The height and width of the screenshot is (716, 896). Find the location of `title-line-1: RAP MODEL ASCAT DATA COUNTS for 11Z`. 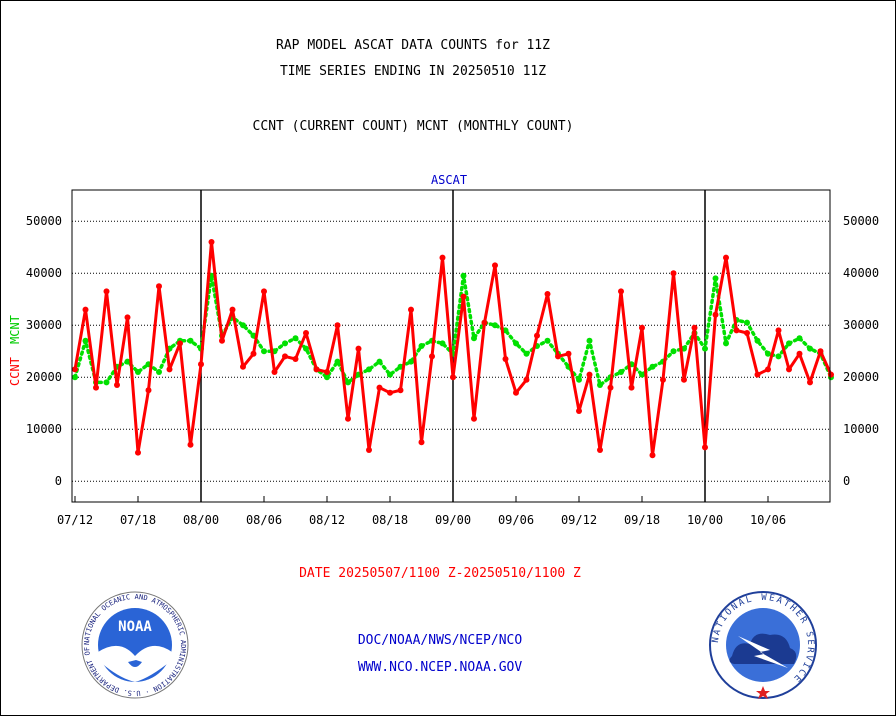

title-line-1: RAP MODEL ASCAT DATA COUNTS for 11Z is located at coordinates (413, 45).